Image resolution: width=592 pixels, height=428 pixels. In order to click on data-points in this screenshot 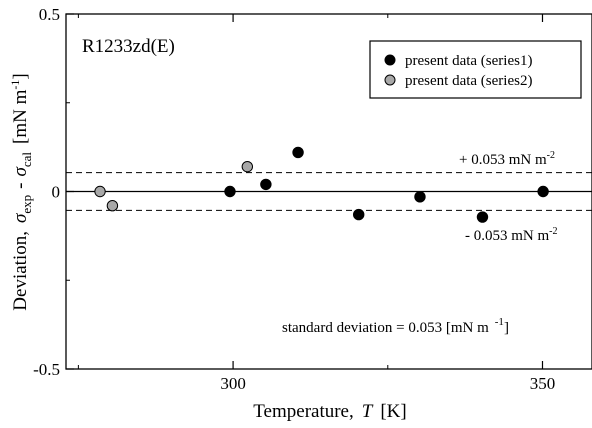, I will do `click(321, 184)`.